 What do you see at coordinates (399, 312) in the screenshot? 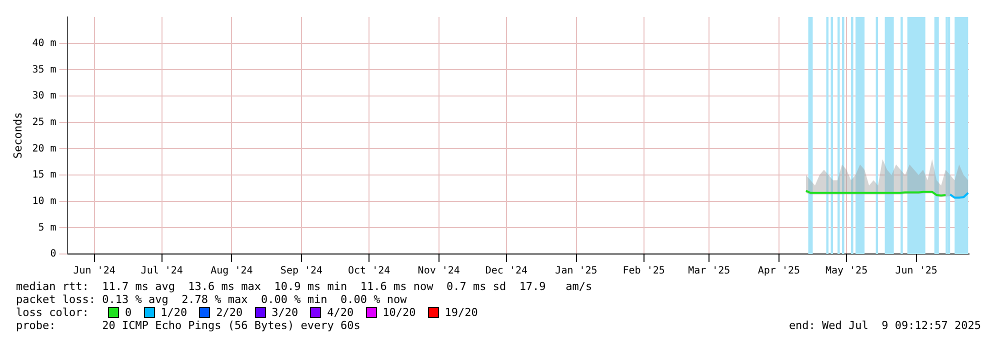
I see `legend-label: 10/20` at bounding box center [399, 312].